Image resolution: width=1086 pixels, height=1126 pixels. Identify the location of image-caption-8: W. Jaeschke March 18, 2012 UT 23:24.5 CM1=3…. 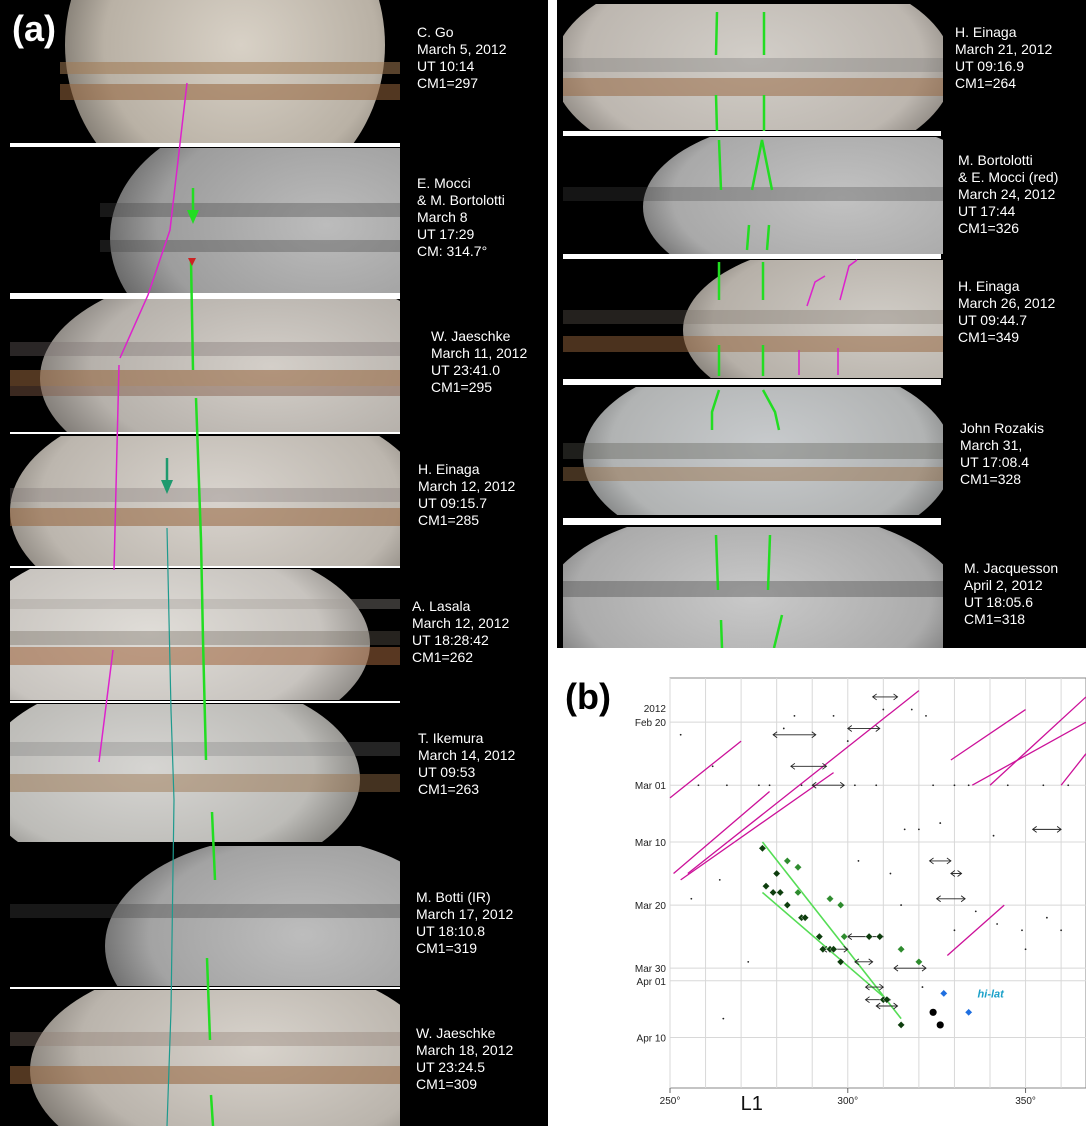
(465, 1058).